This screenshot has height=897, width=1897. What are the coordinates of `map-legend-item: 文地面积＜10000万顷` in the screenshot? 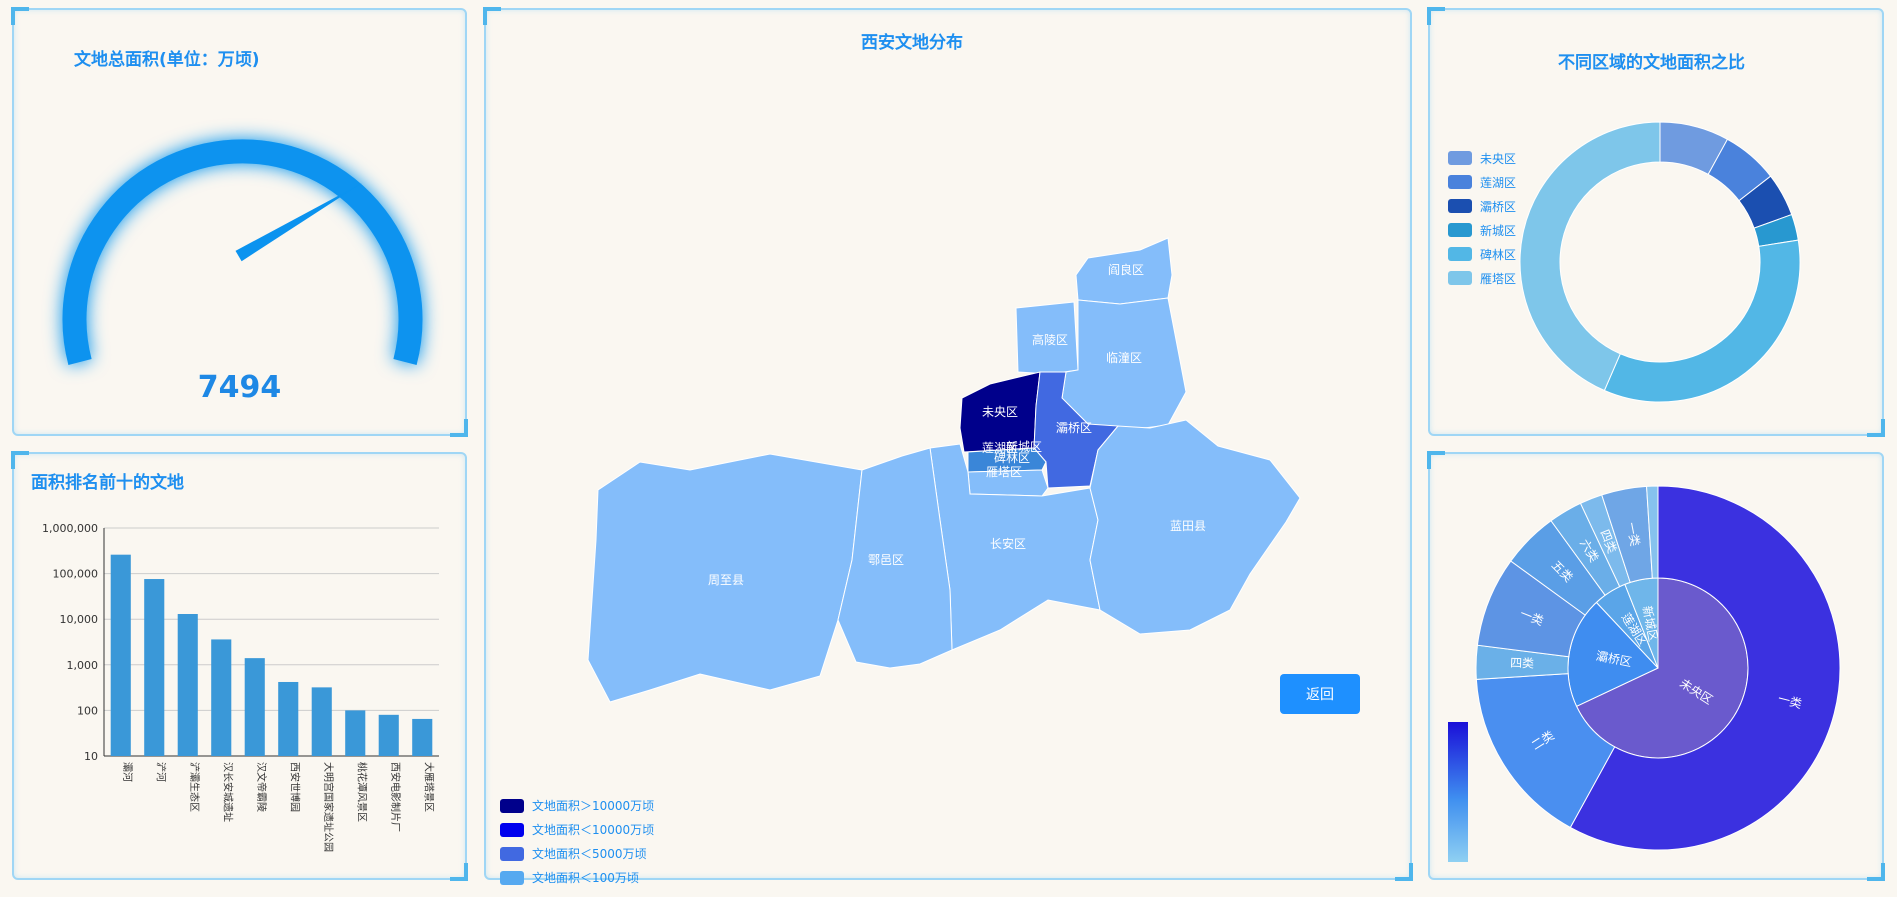 It's located at (577, 829).